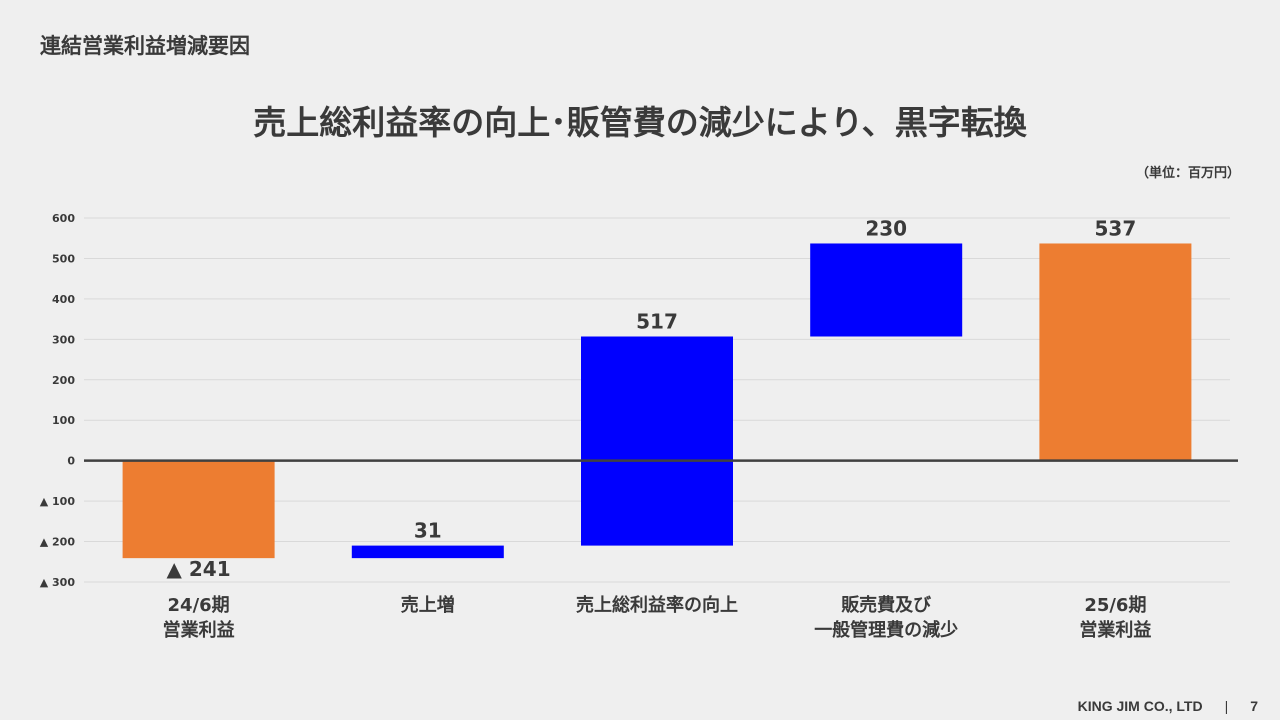 This screenshot has width=1280, height=720. Describe the element at coordinates (657, 605) in the screenshot. I see `category-label: 売上総利益率の向上` at that location.